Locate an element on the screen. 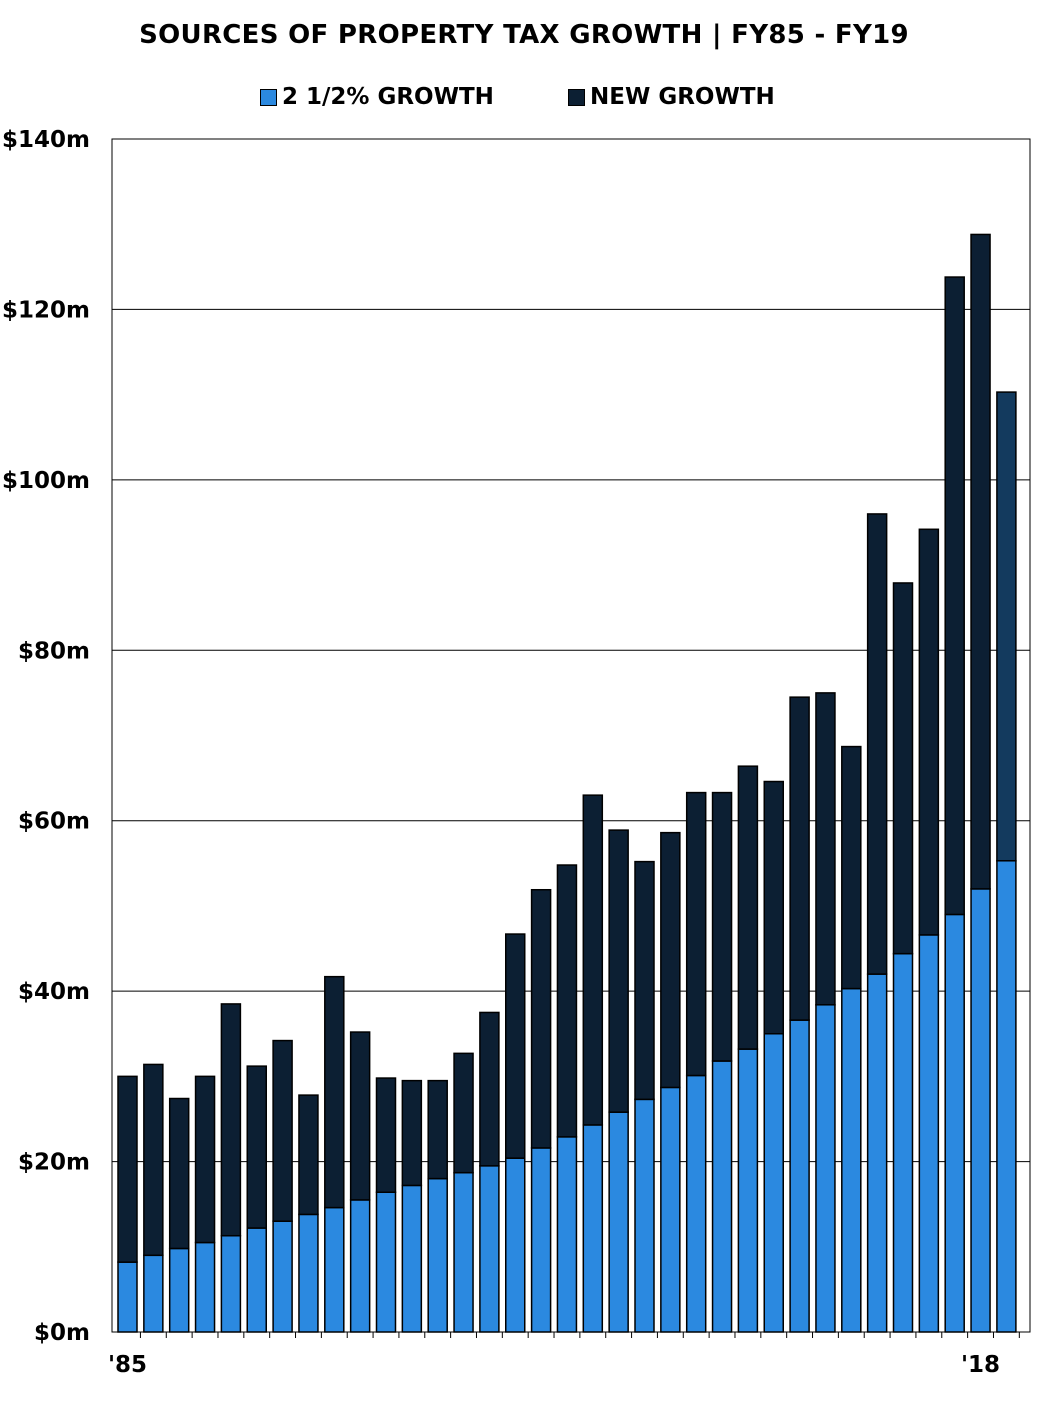 The width and height of the screenshot is (1048, 1407). bar-new-growth-fy02 is located at coordinates (567, 1001).